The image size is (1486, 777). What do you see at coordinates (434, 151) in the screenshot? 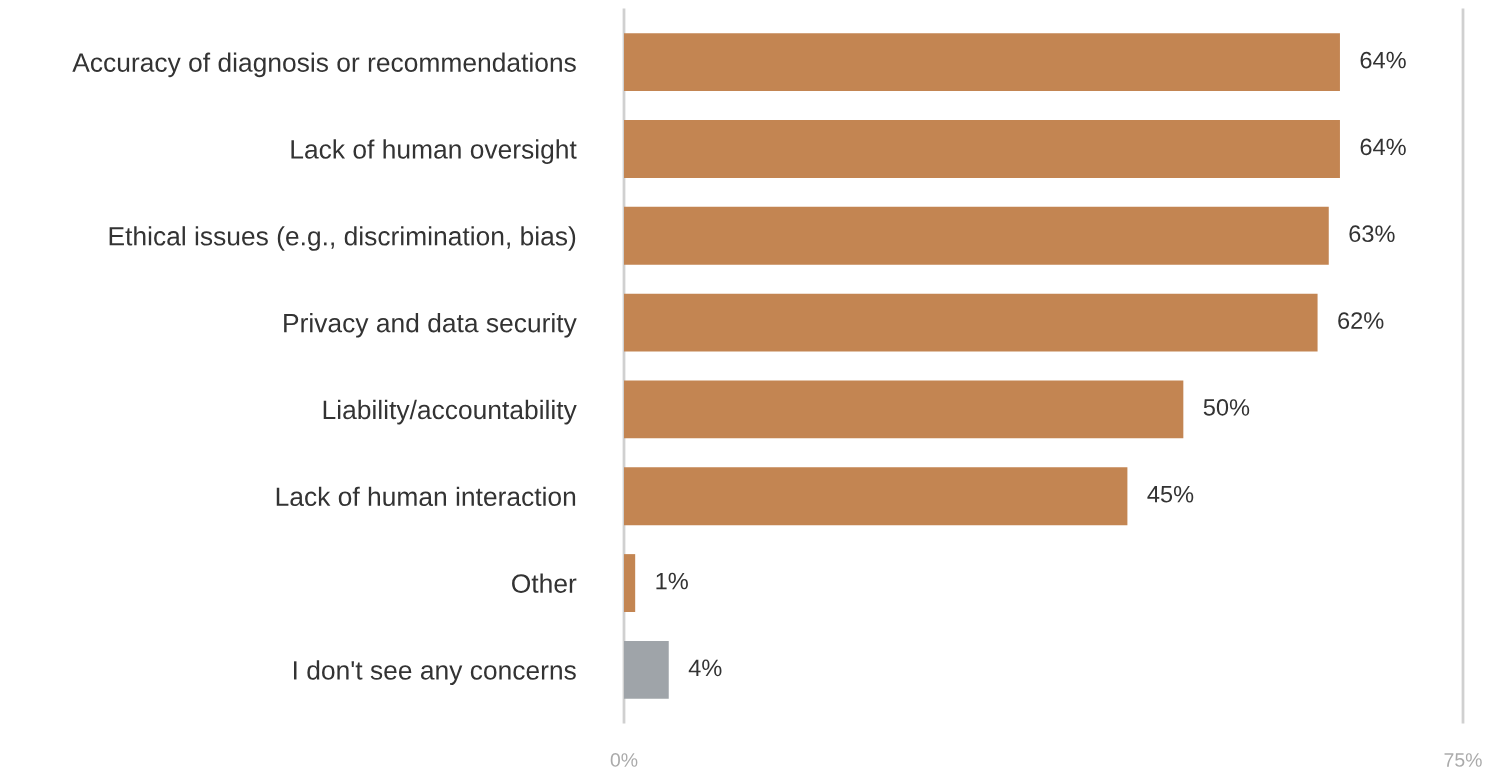
I see `y-tick-label: Lack of human oversight` at bounding box center [434, 151].